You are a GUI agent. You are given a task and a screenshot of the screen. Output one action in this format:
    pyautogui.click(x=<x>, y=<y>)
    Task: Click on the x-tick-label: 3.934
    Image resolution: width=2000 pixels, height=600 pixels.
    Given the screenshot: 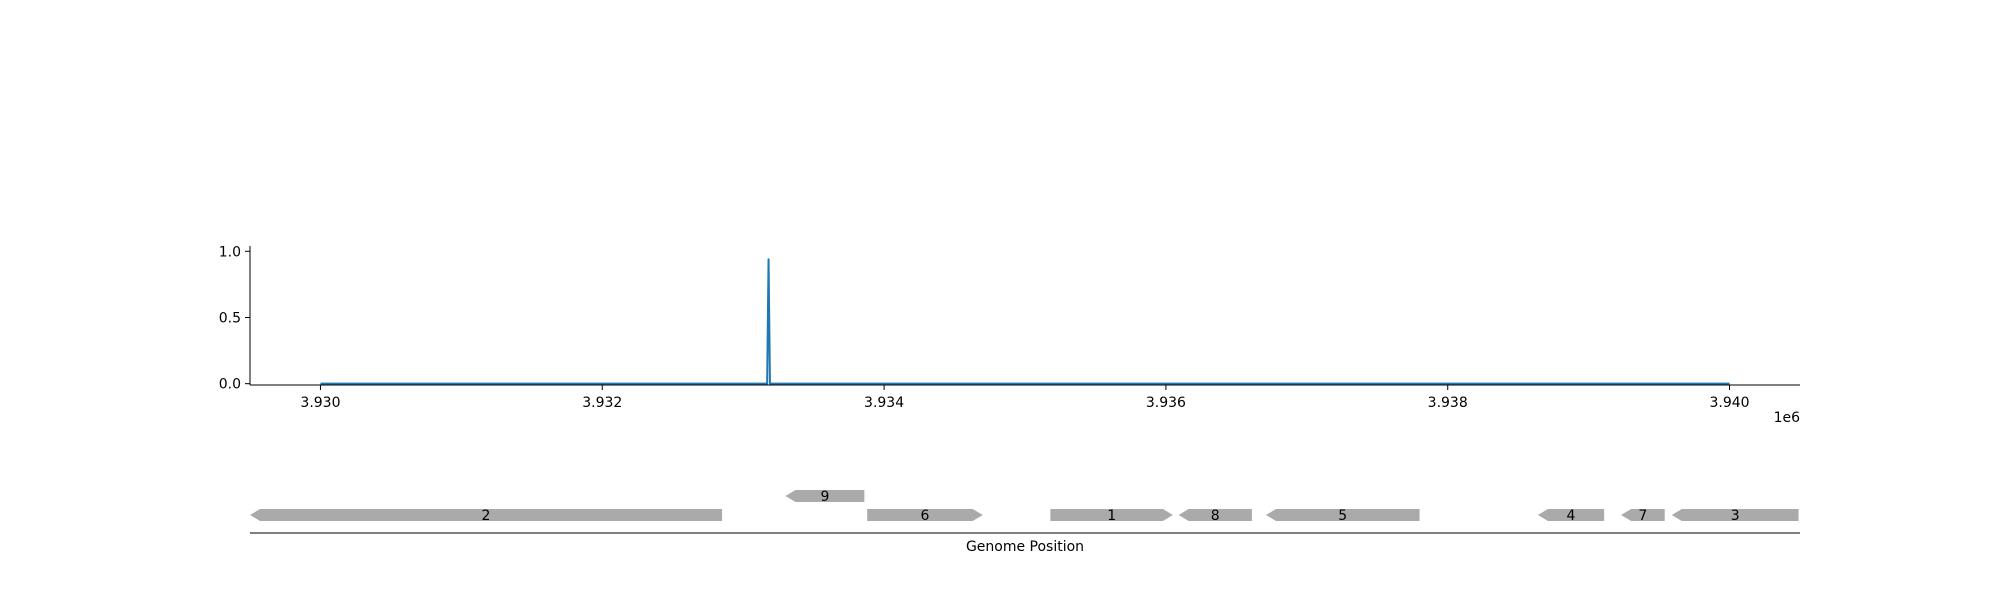 What is the action you would take?
    pyautogui.click(x=884, y=403)
    